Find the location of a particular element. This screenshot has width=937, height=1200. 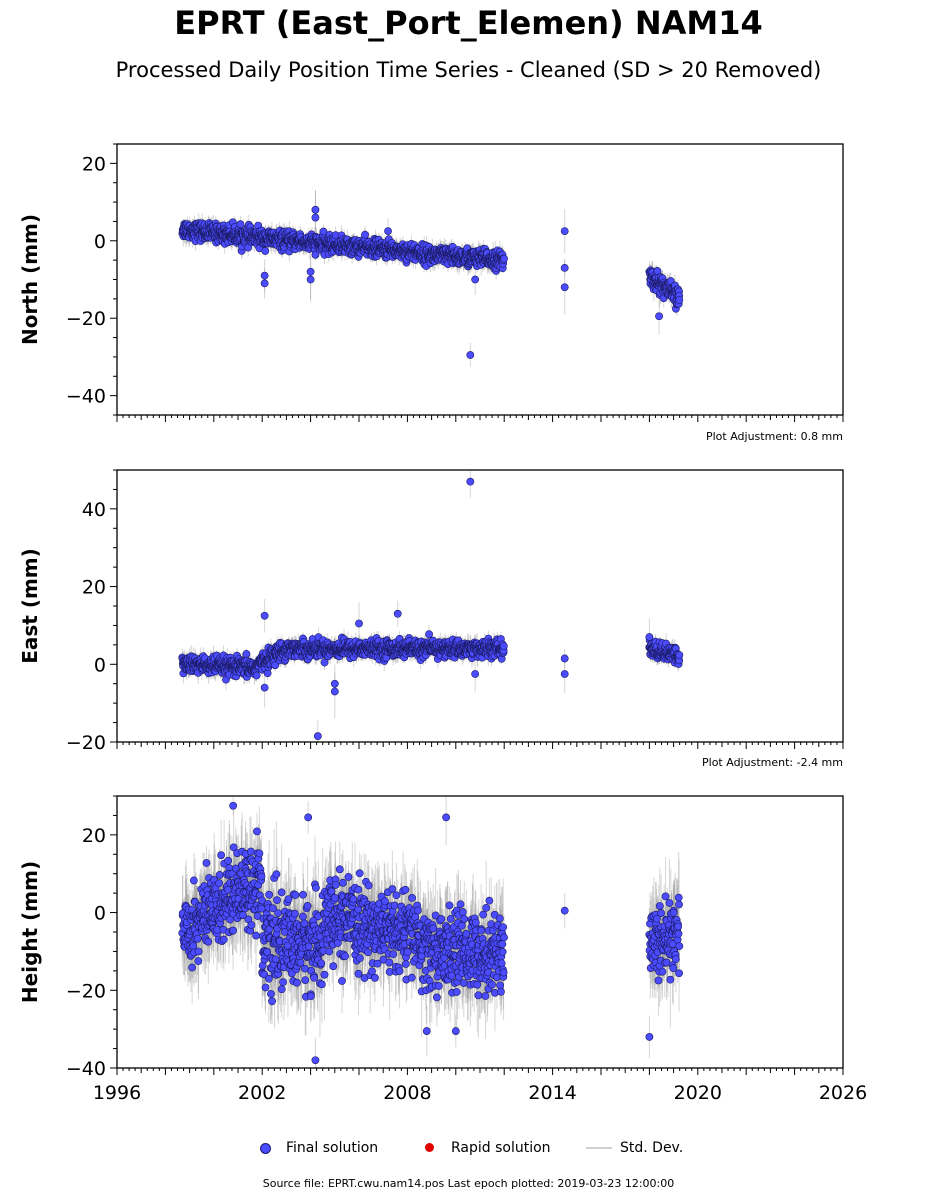

plot-adjustment-label: Plot Adjustment: 0.8 mm is located at coordinates (774, 436).